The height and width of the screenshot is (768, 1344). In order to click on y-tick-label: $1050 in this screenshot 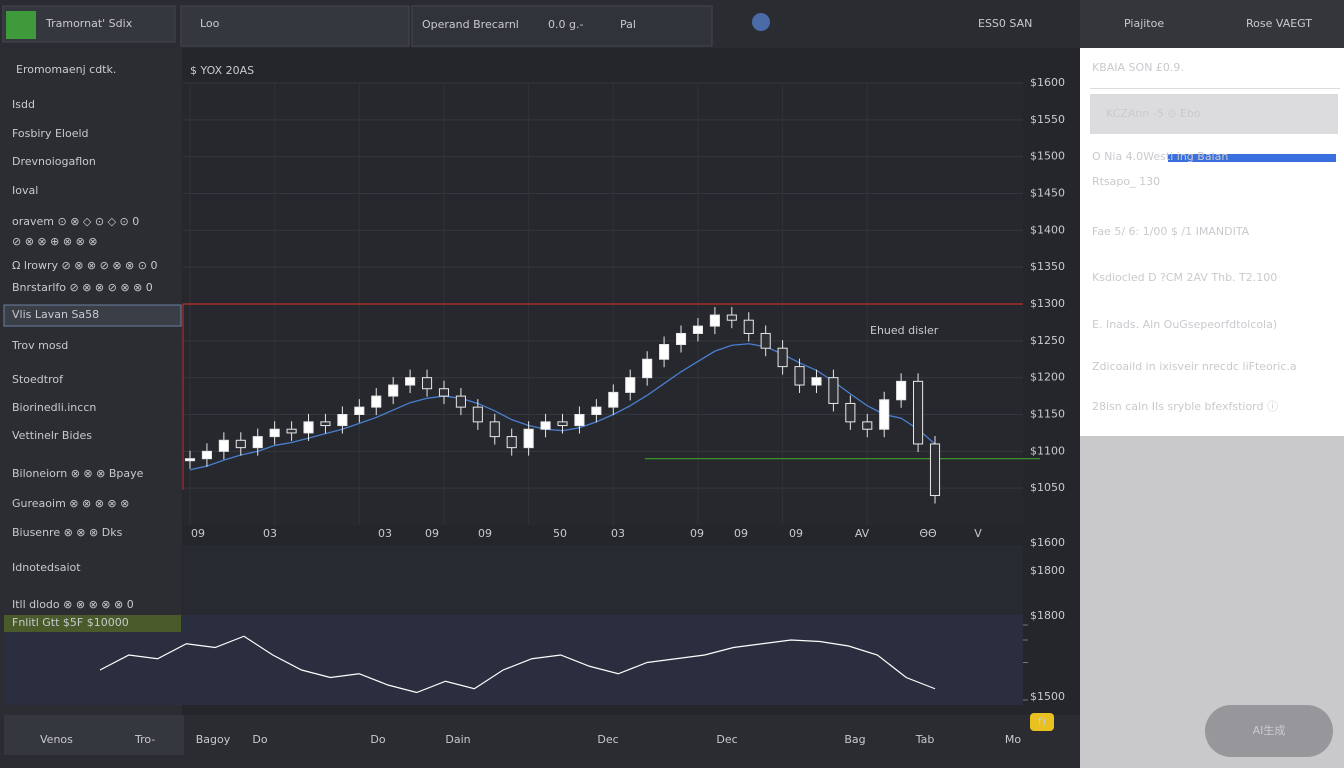, I will do `click(1047, 487)`.